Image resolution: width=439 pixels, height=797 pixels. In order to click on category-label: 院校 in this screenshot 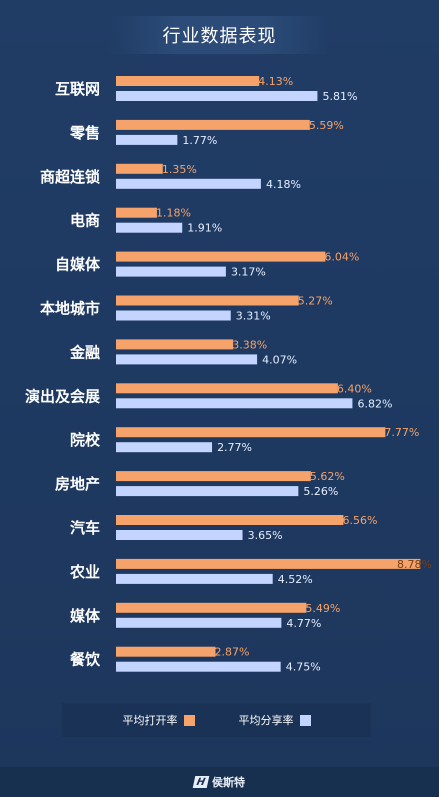, I will do `click(85, 440)`.